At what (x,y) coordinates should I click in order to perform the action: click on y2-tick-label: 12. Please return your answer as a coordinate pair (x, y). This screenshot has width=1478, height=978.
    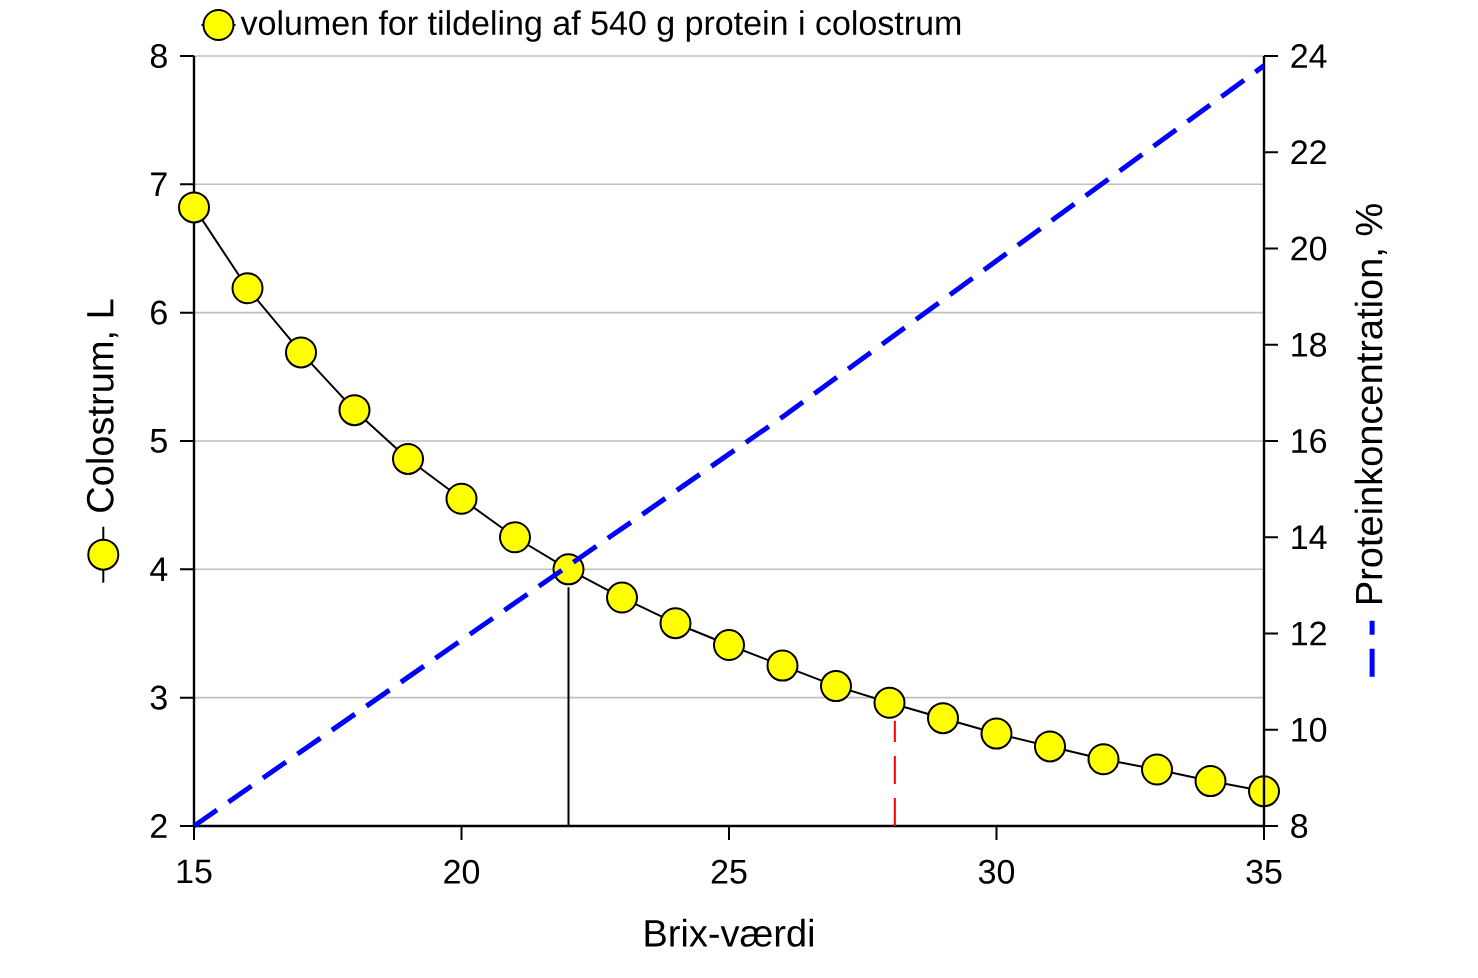
    Looking at the image, I should click on (1309, 633).